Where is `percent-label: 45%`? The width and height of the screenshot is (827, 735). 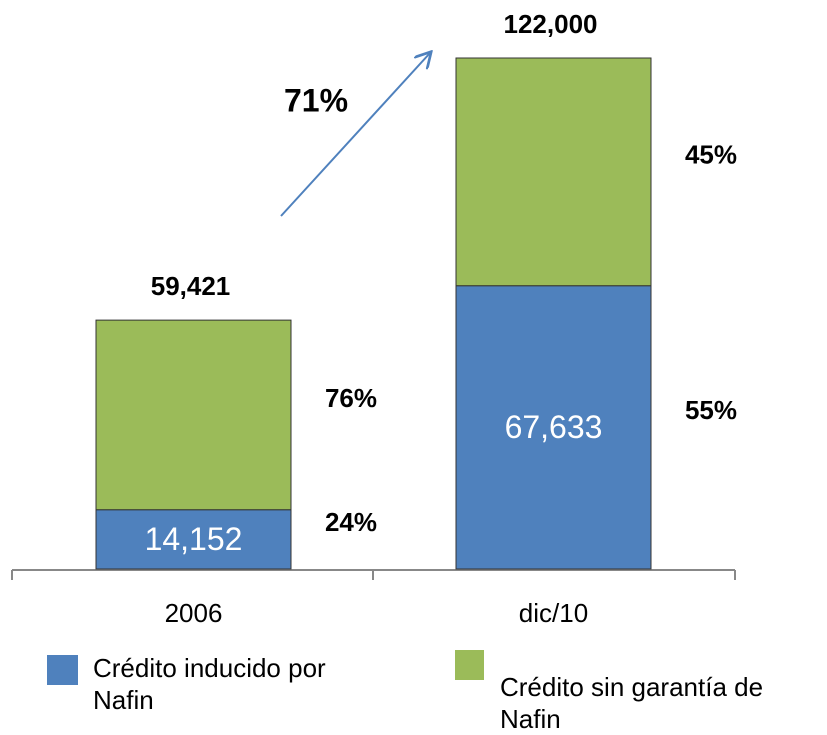 percent-label: 45% is located at coordinates (711, 155).